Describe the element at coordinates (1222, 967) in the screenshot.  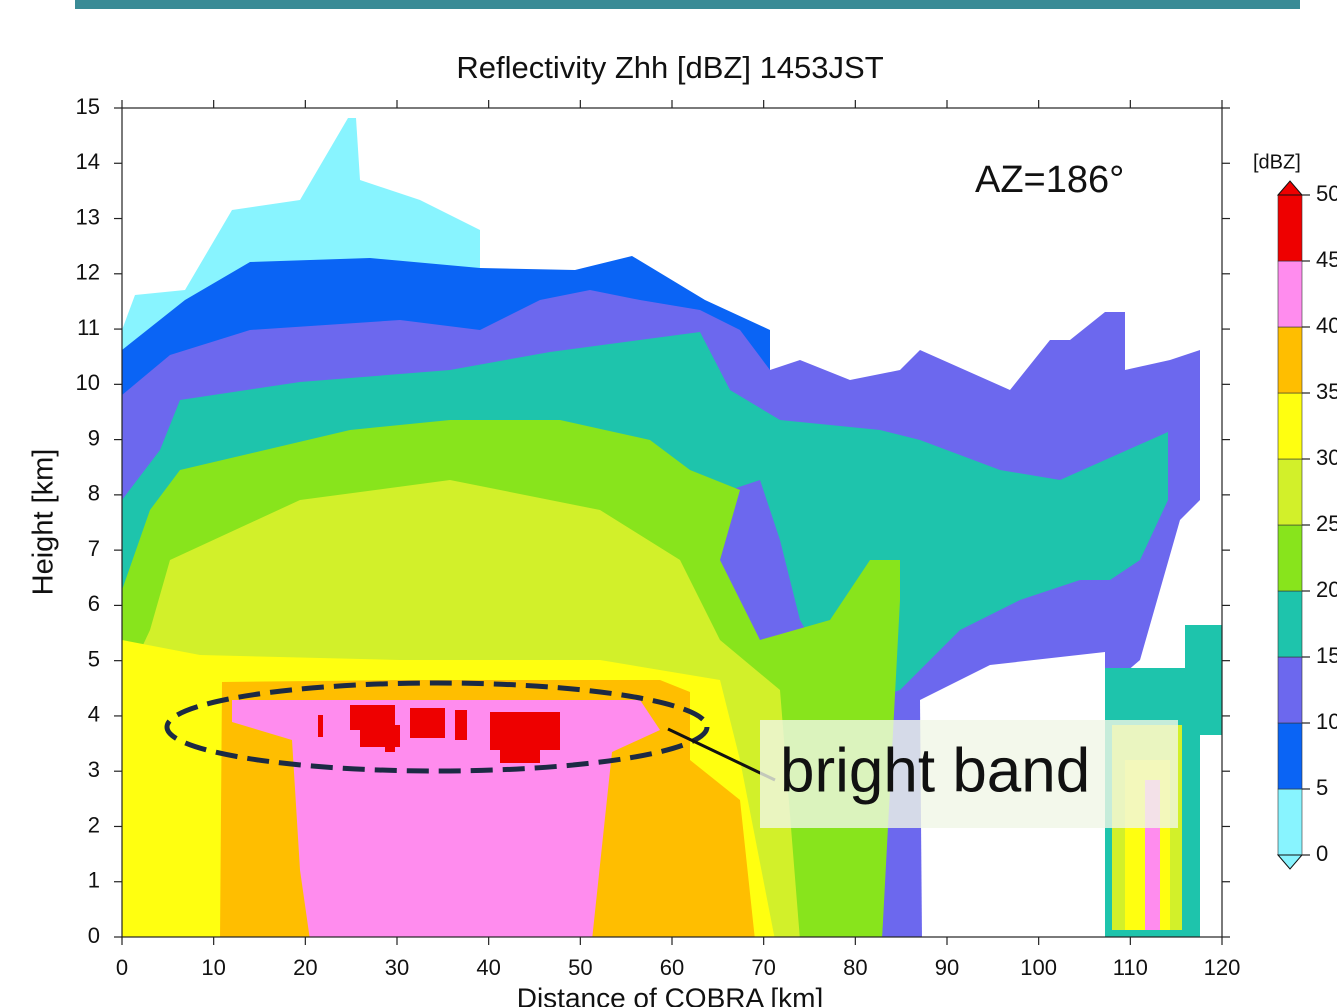
I see `x-tick-label: 120` at that location.